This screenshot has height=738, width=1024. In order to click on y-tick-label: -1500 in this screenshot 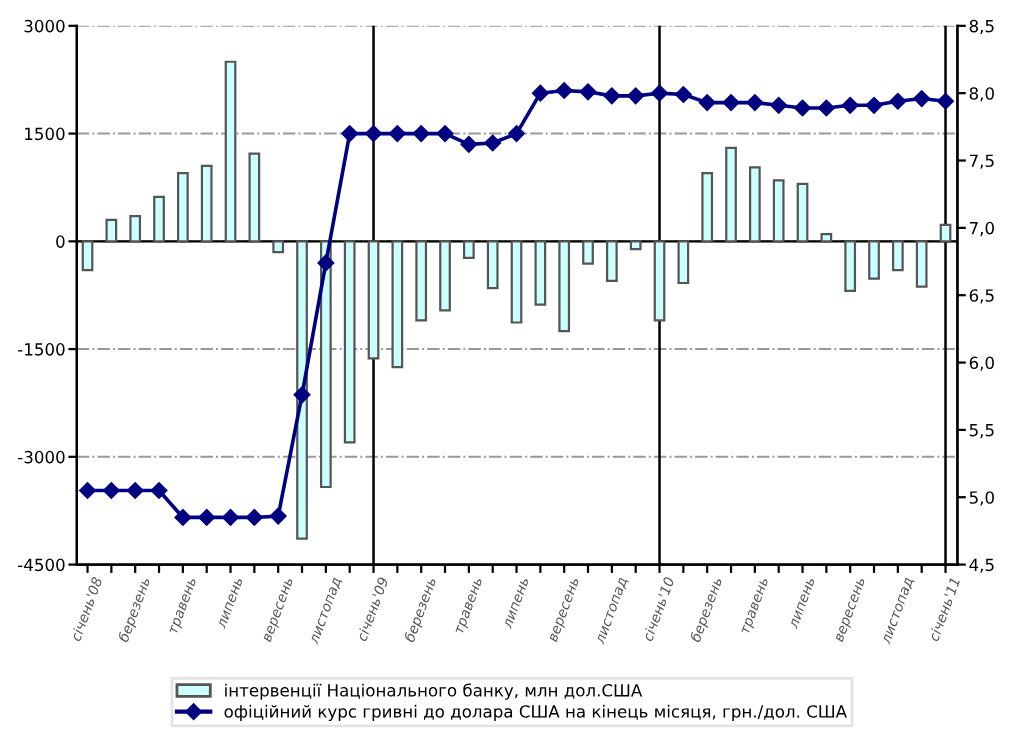, I will do `click(41, 349)`.